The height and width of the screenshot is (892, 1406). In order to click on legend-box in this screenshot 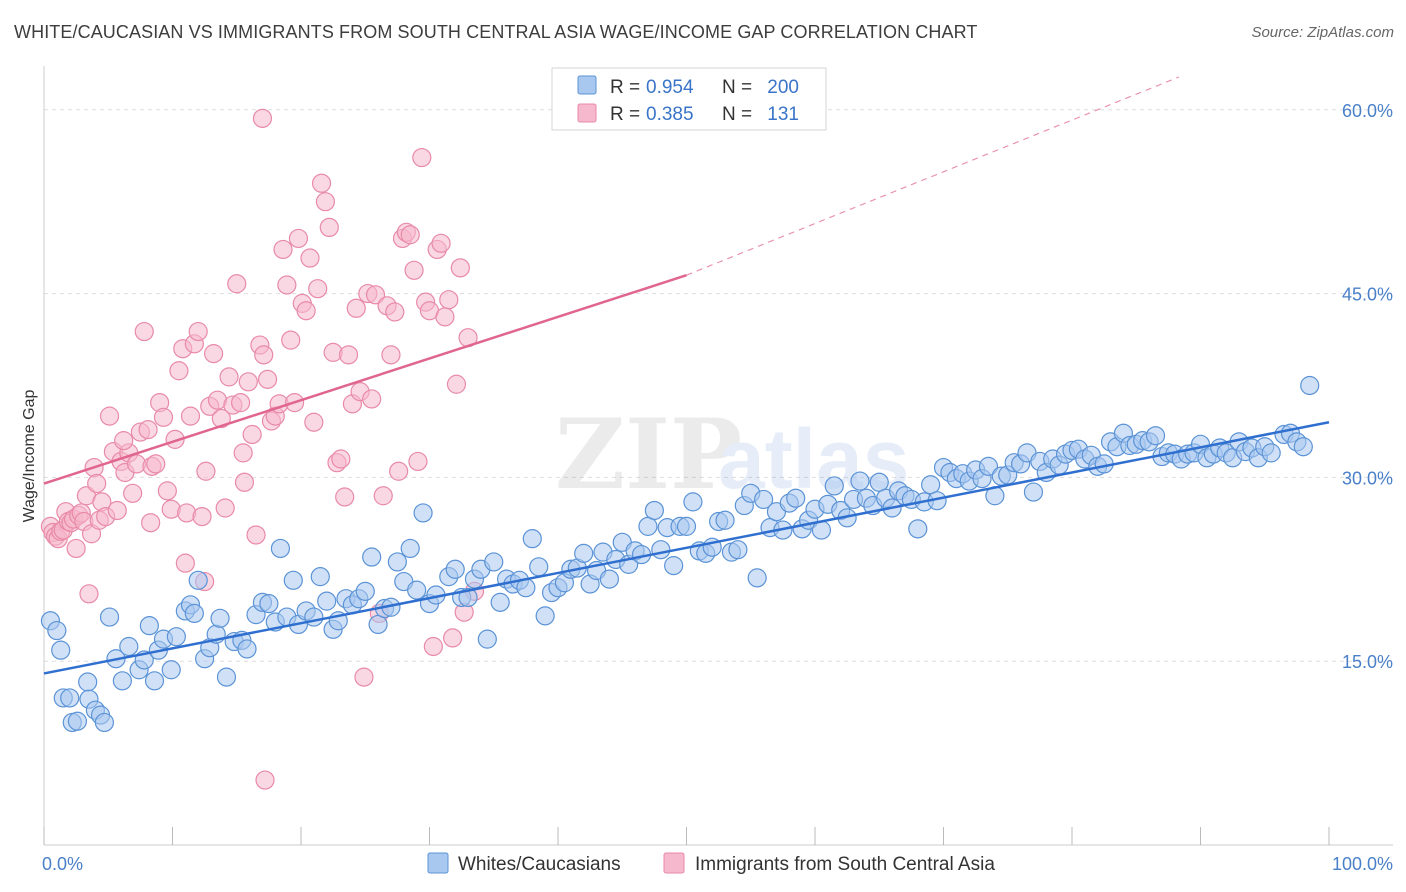, I will do `click(689, 99)`.